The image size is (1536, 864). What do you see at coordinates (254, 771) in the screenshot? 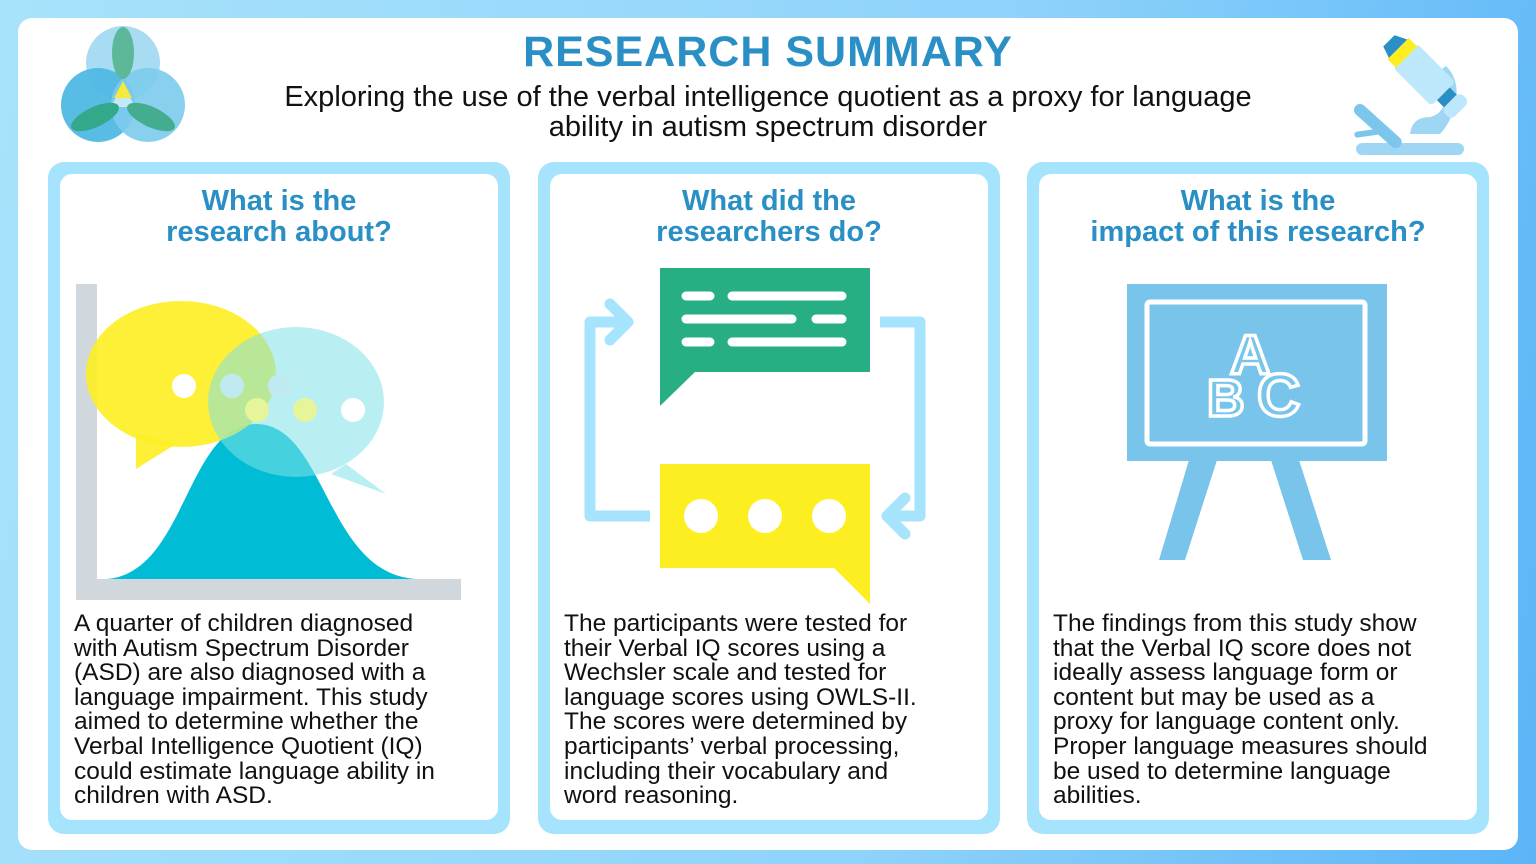
I see `body-line: could estimate language ability in` at bounding box center [254, 771].